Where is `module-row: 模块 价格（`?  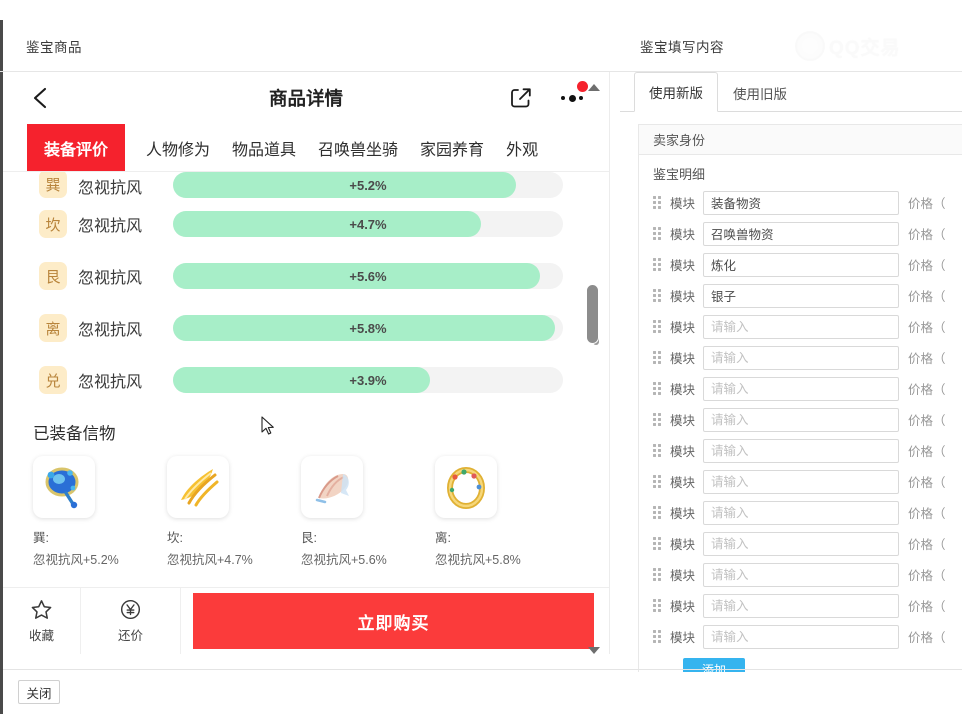
module-row: 模块 价格（ is located at coordinates (800, 202).